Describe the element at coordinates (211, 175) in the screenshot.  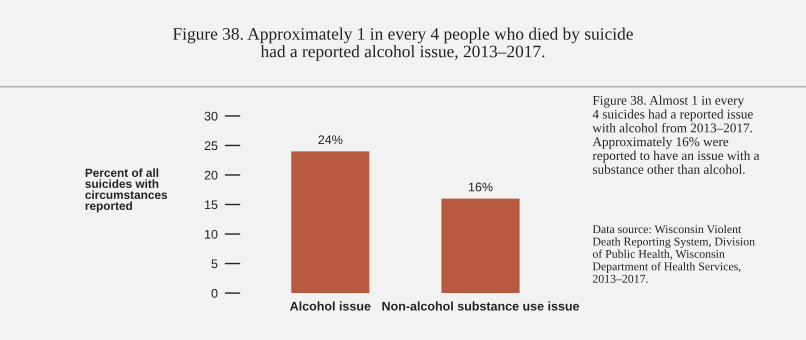
I see `y-tick-label: 20` at that location.